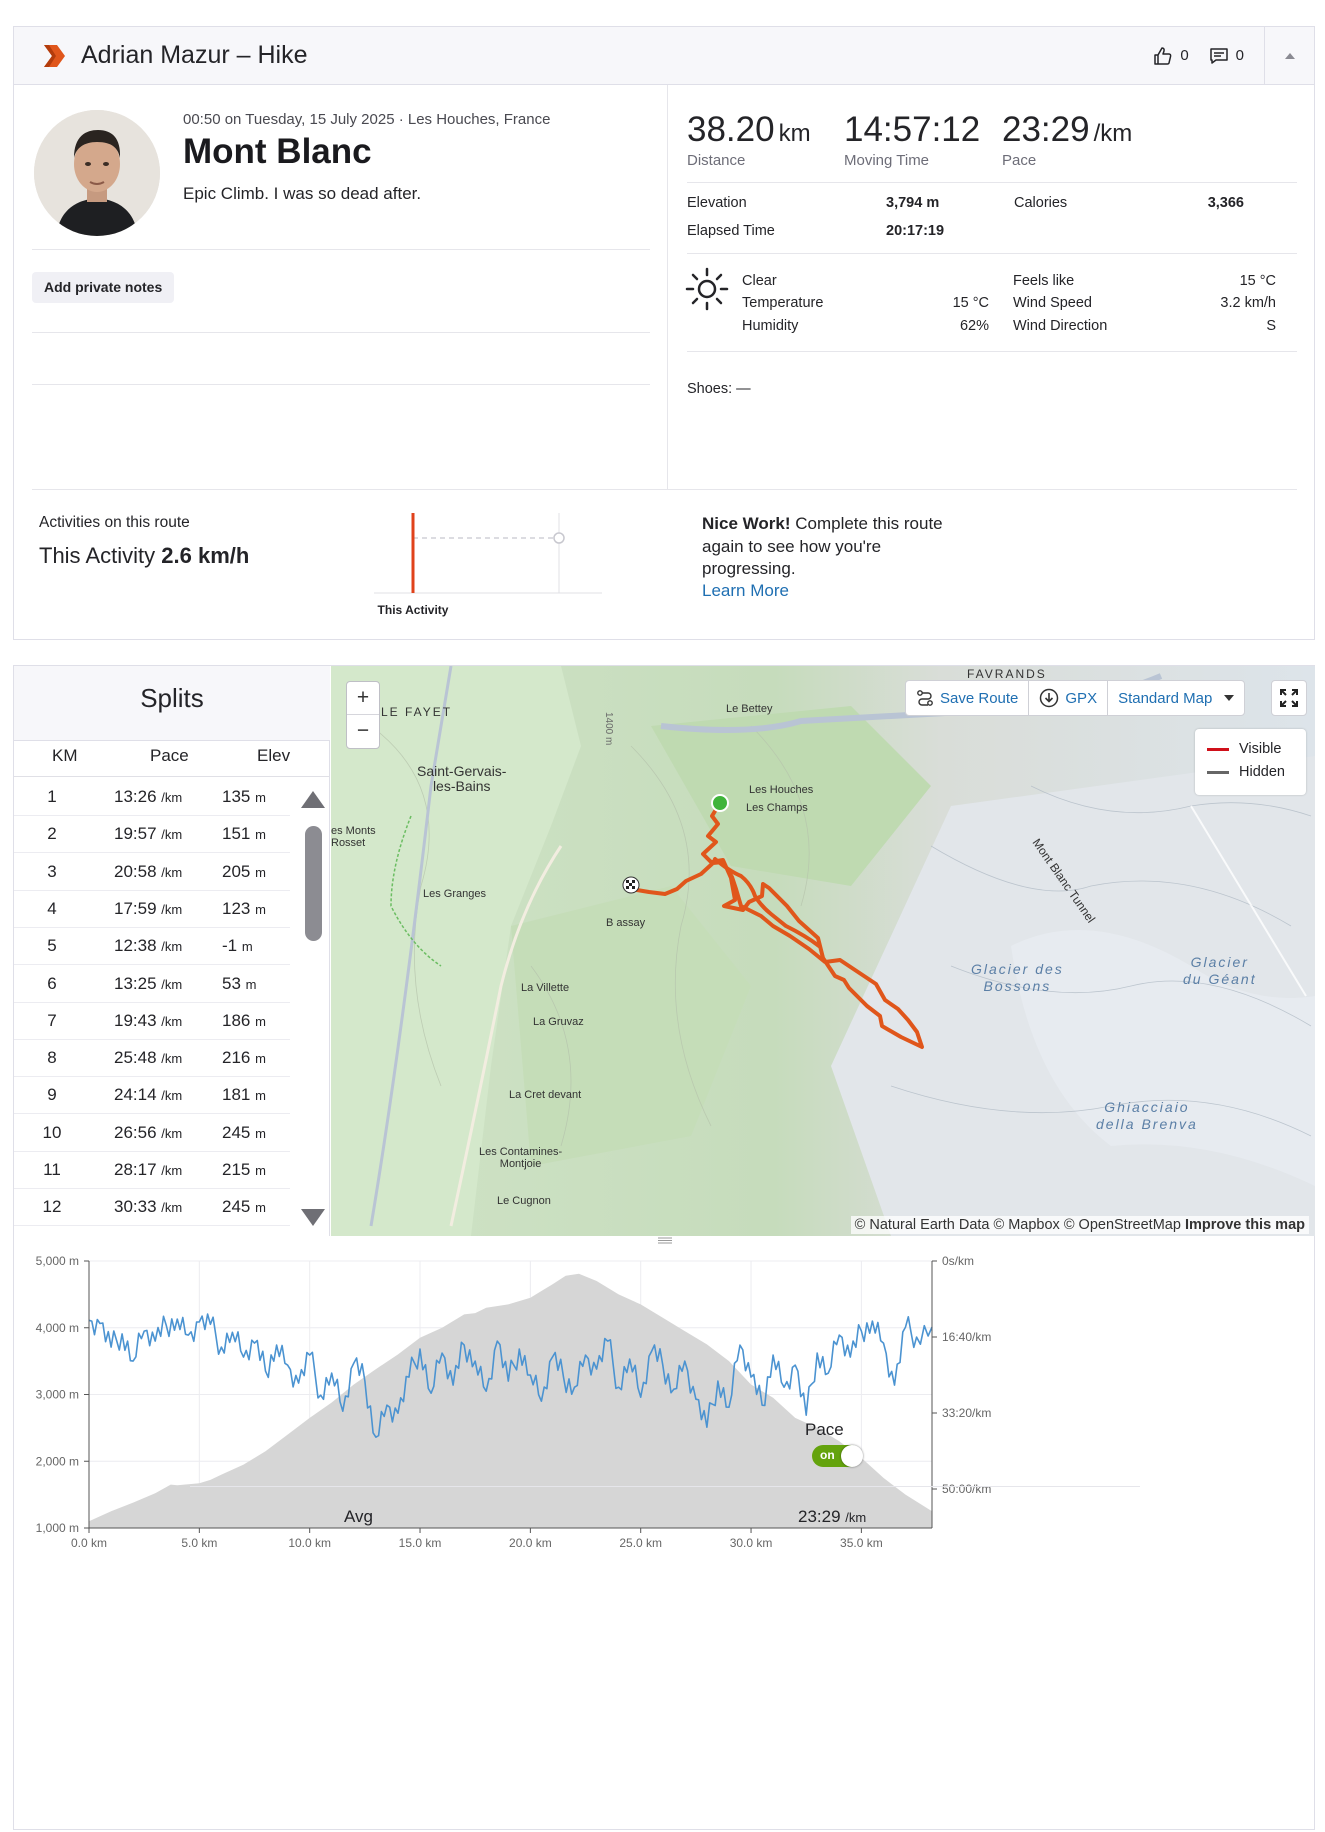 This screenshot has height=1832, width=1325. What do you see at coordinates (244, 1169) in the screenshot?
I see `split-elev: 215 m` at bounding box center [244, 1169].